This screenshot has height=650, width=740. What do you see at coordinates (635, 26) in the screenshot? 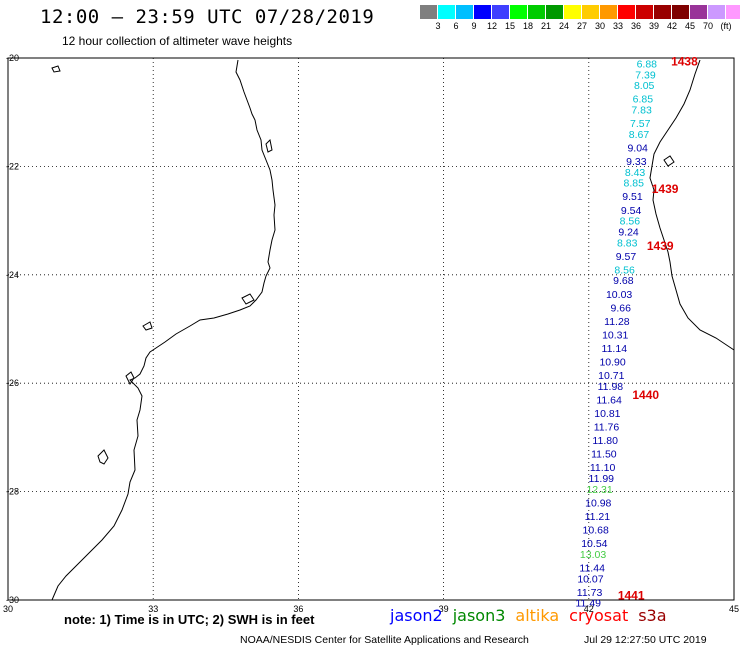
I see `legend-label: 36` at bounding box center [635, 26].